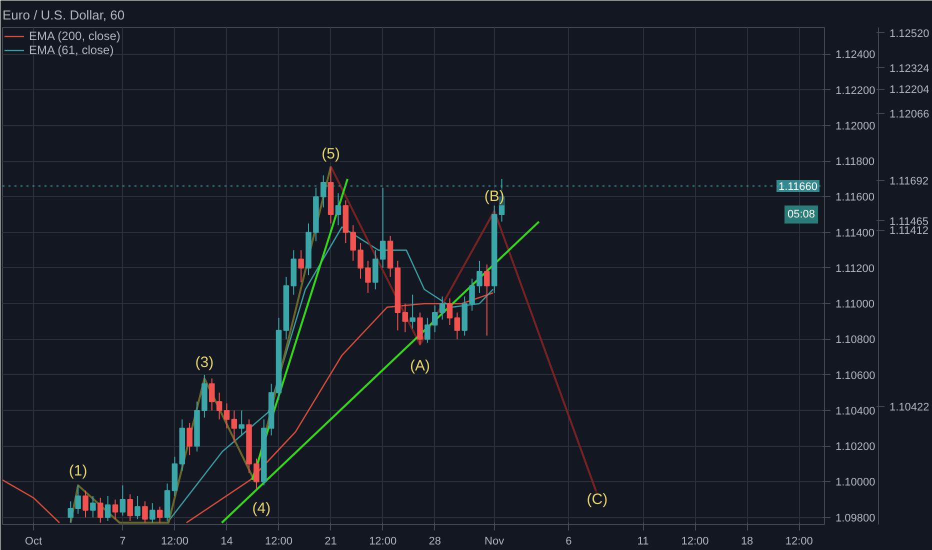 The height and width of the screenshot is (550, 932). I want to click on x-tick-label: 7, so click(123, 542).